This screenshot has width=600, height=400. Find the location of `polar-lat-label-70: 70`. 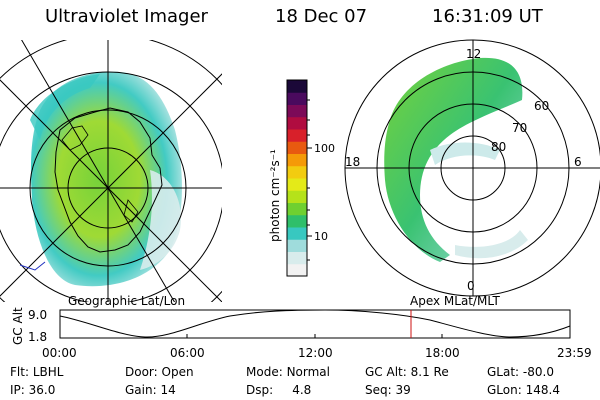

polar-lat-label-70: 70 is located at coordinates (519, 128).